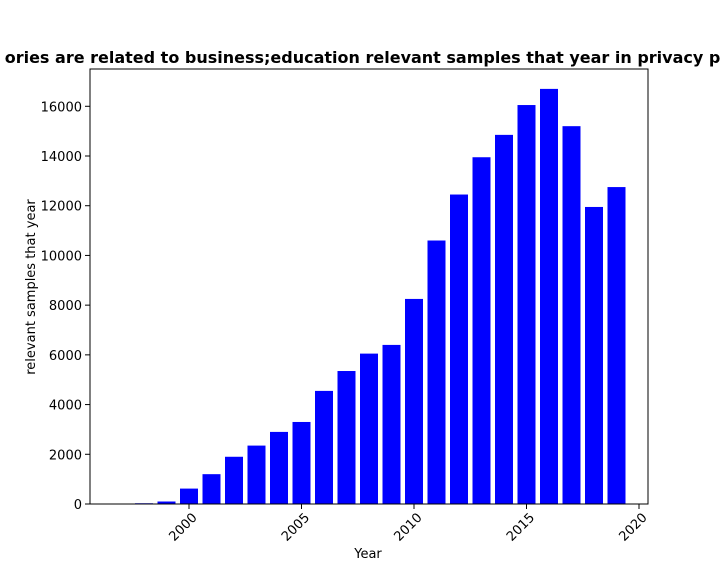 The image size is (720, 576). What do you see at coordinates (594, 355) in the screenshot?
I see `bar-2018` at bounding box center [594, 355].